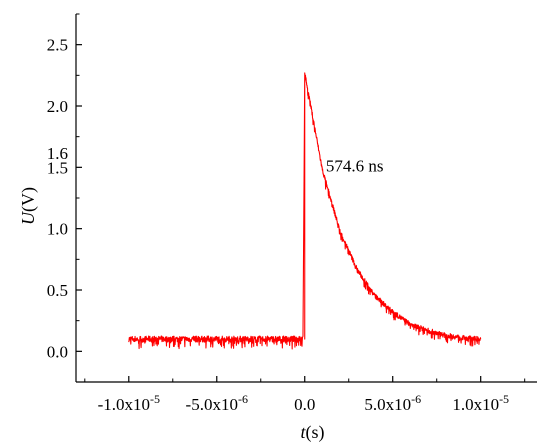 Image resolution: width=550 pixels, height=447 pixels. Describe the element at coordinates (57, 106) in the screenshot. I see `y-tick-label: 2.0` at that location.